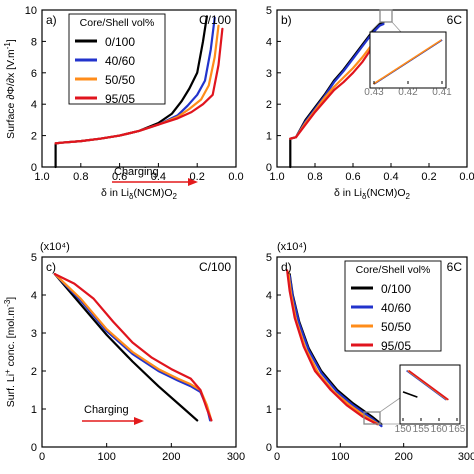 The width and height of the screenshot is (474, 474). What do you see at coordinates (269, 137) in the screenshot?
I see `y-tick-label-b-1: 1` at bounding box center [269, 137].